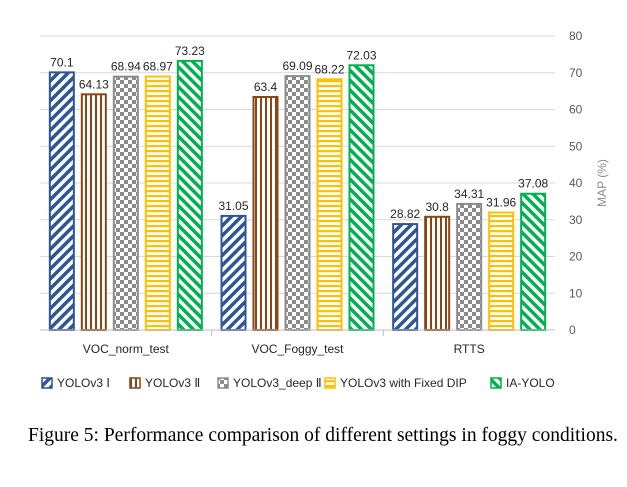 This screenshot has width=627, height=487. I want to click on y-tick-label: 60, so click(576, 110).